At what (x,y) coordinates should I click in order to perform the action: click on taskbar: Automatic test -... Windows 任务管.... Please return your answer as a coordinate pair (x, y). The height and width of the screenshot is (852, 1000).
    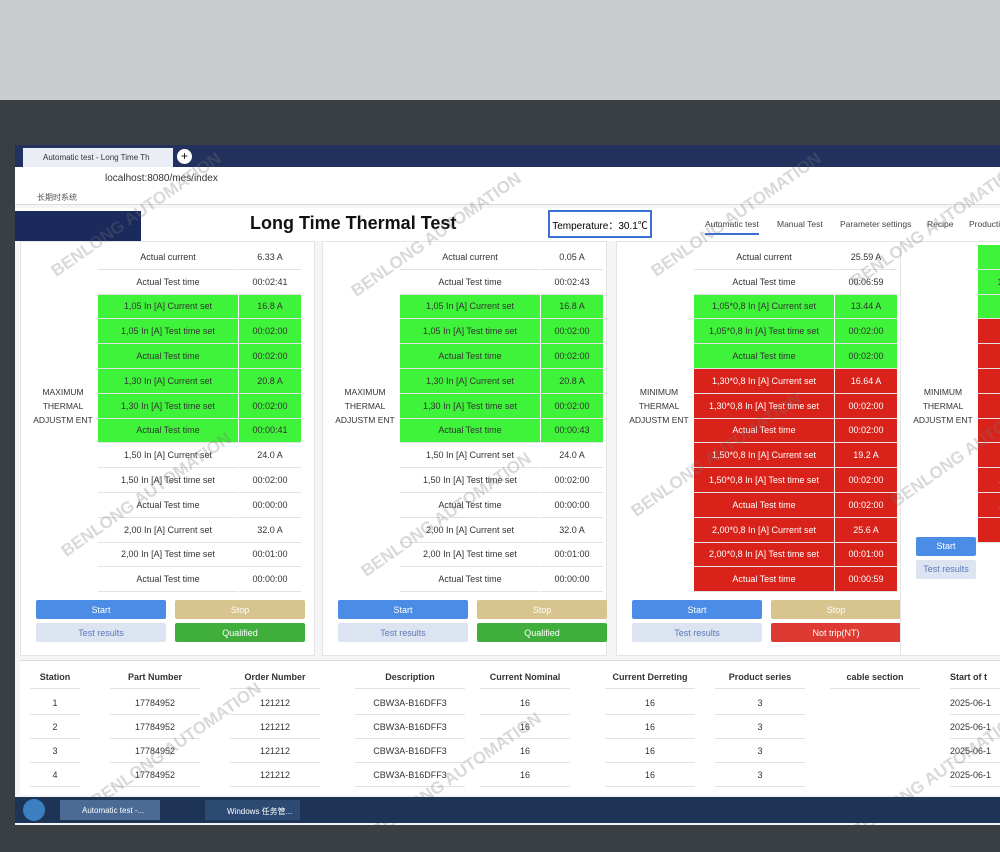
    Looking at the image, I should click on (507, 810).